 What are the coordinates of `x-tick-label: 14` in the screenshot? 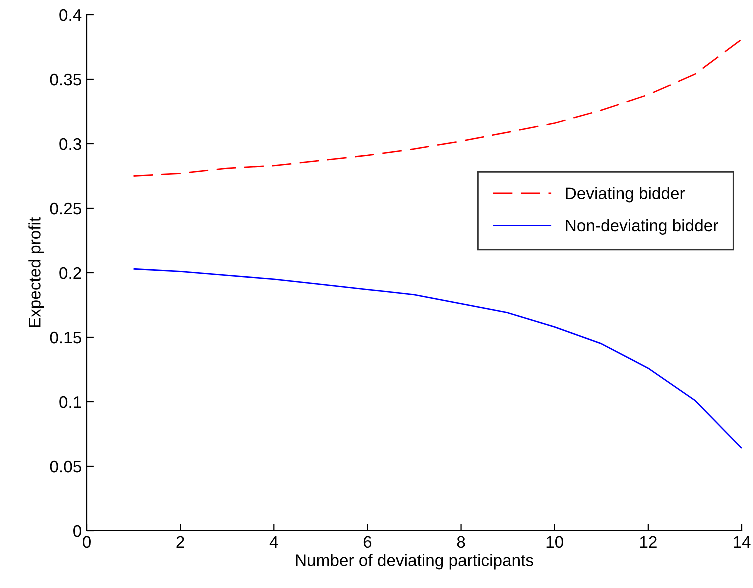 It's located at (742, 542).